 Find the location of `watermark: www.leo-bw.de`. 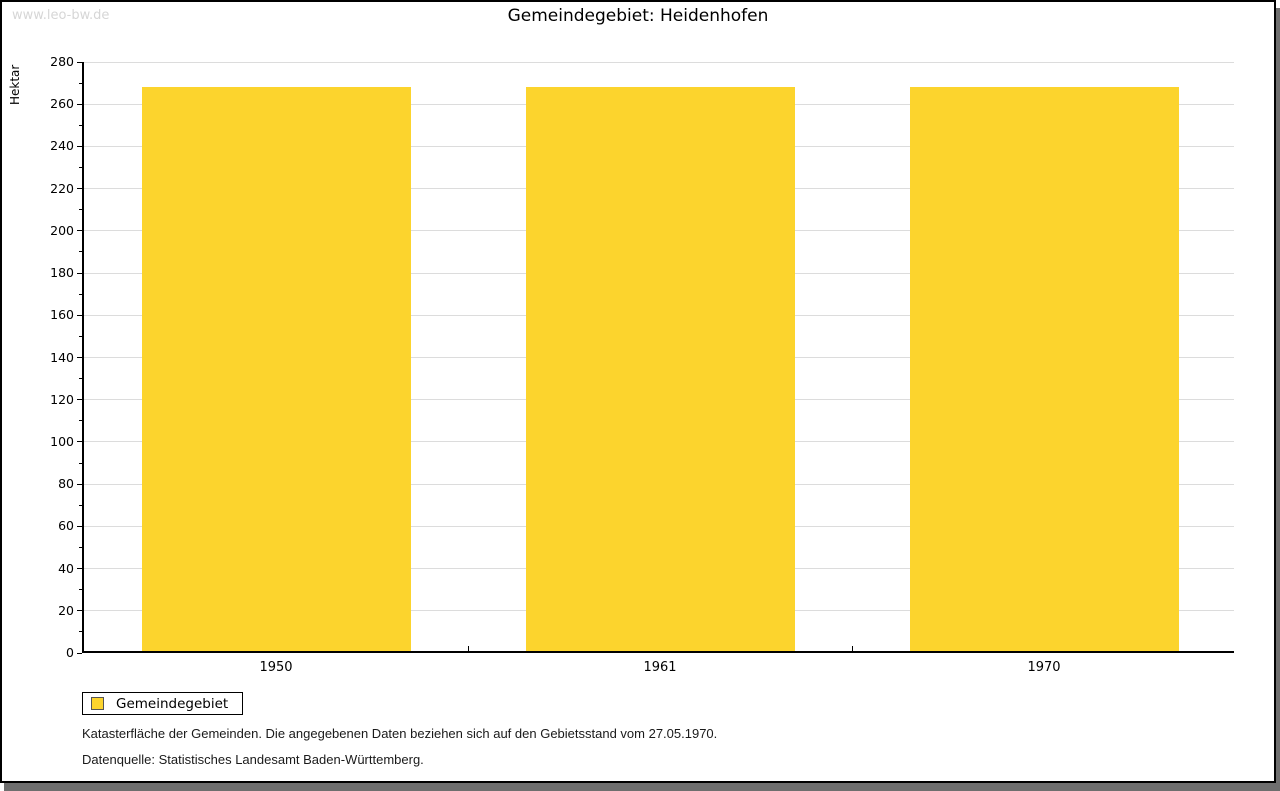

watermark: www.leo-bw.de is located at coordinates (61, 15).